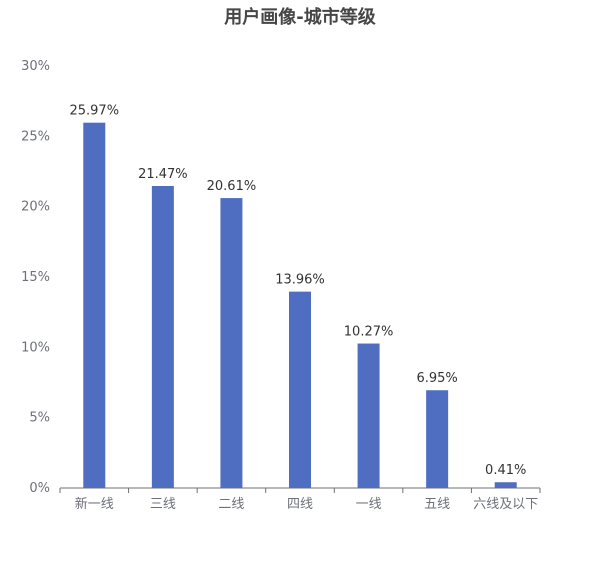 The width and height of the screenshot is (600, 568). I want to click on y-tick-label: 15%, so click(35, 277).